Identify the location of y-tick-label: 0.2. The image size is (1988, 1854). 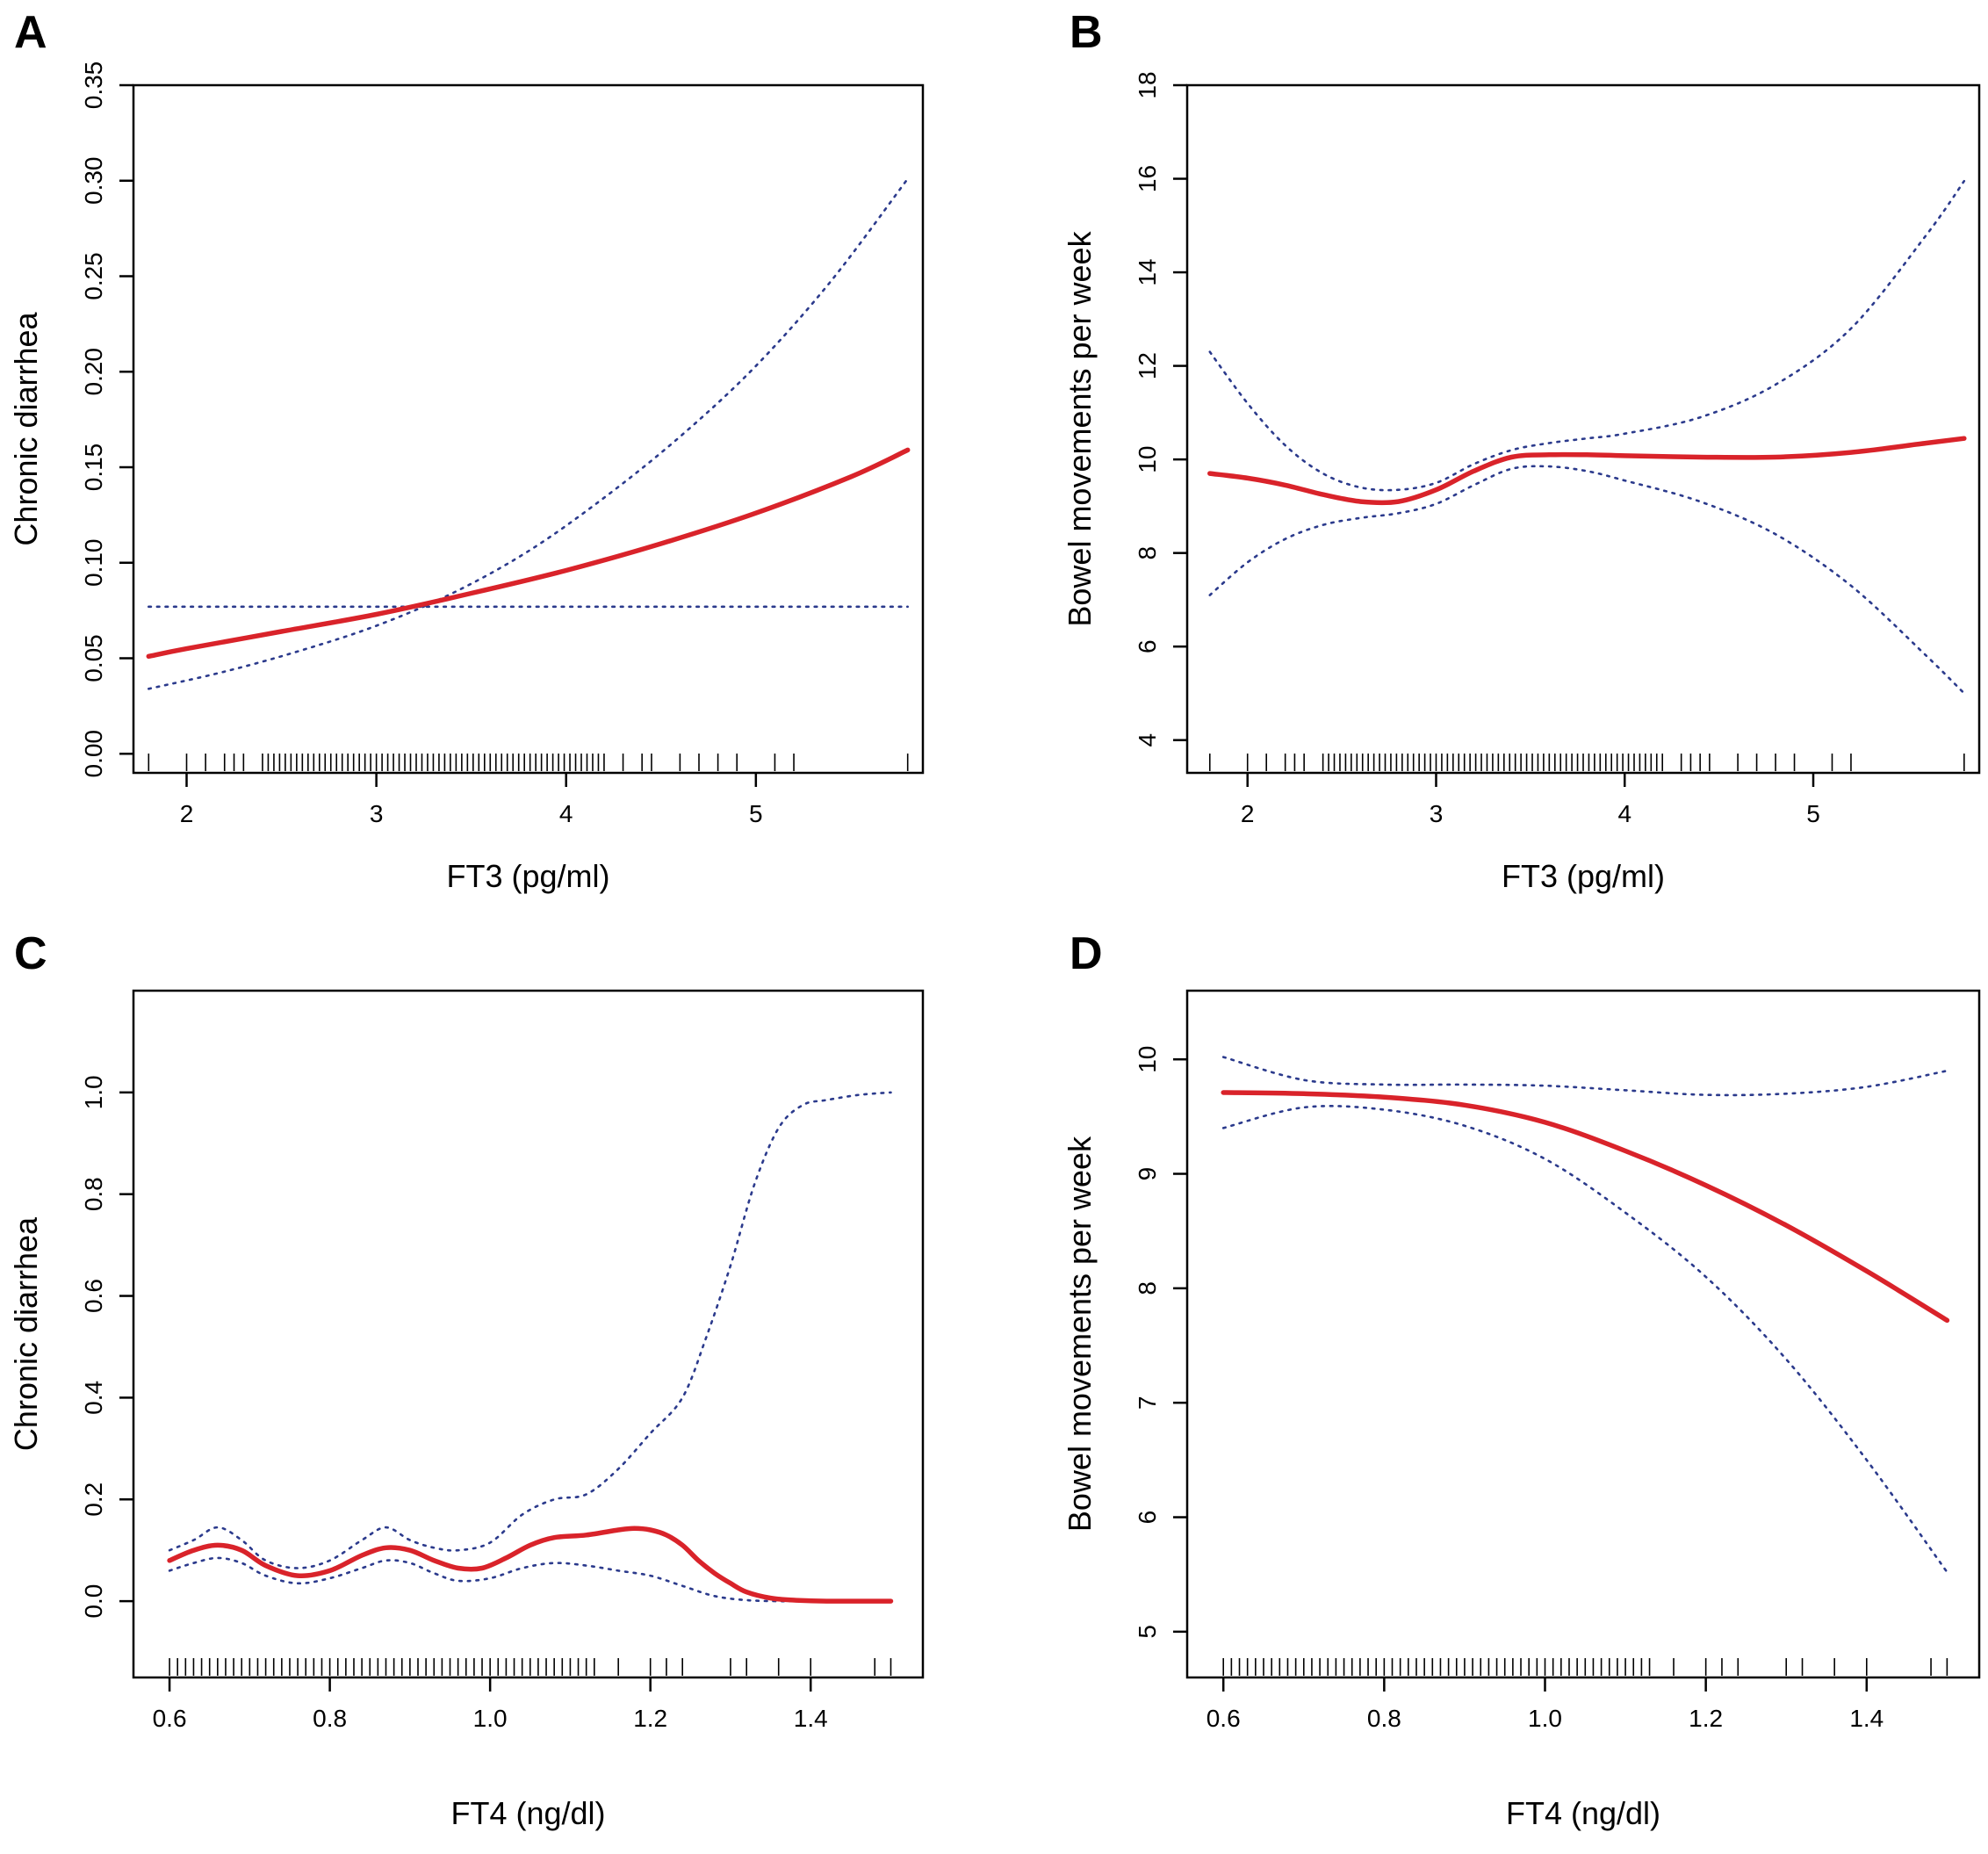
(93, 1499).